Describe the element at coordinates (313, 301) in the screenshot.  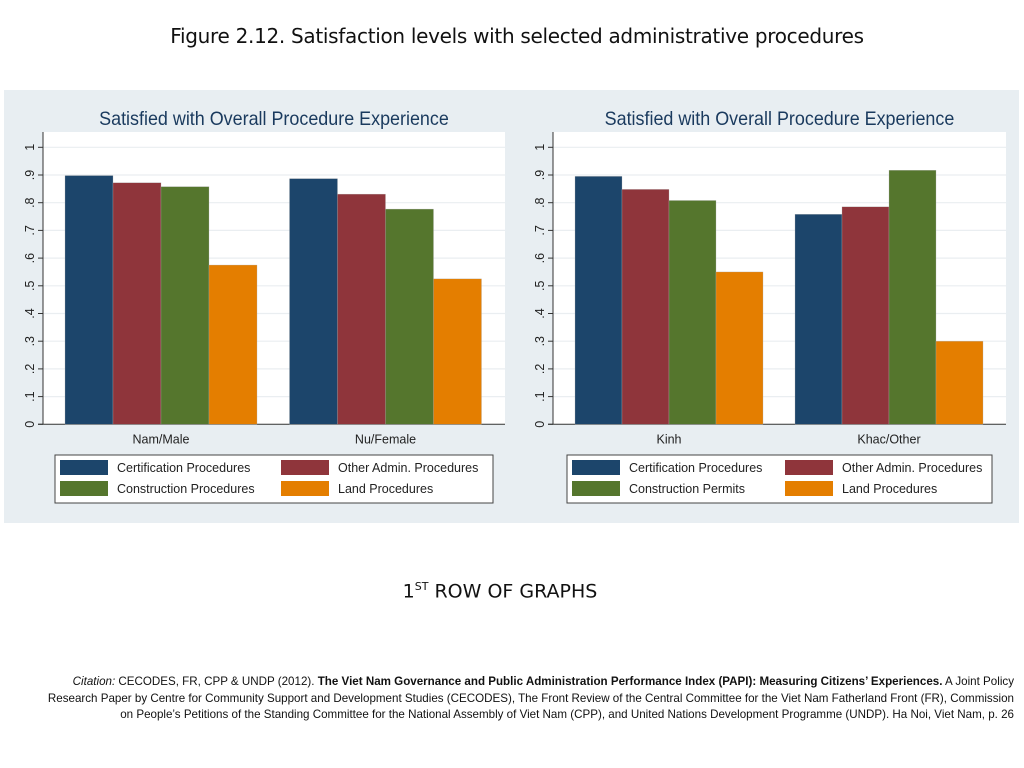
I see `bar-certification-procedures-nu-female` at that location.